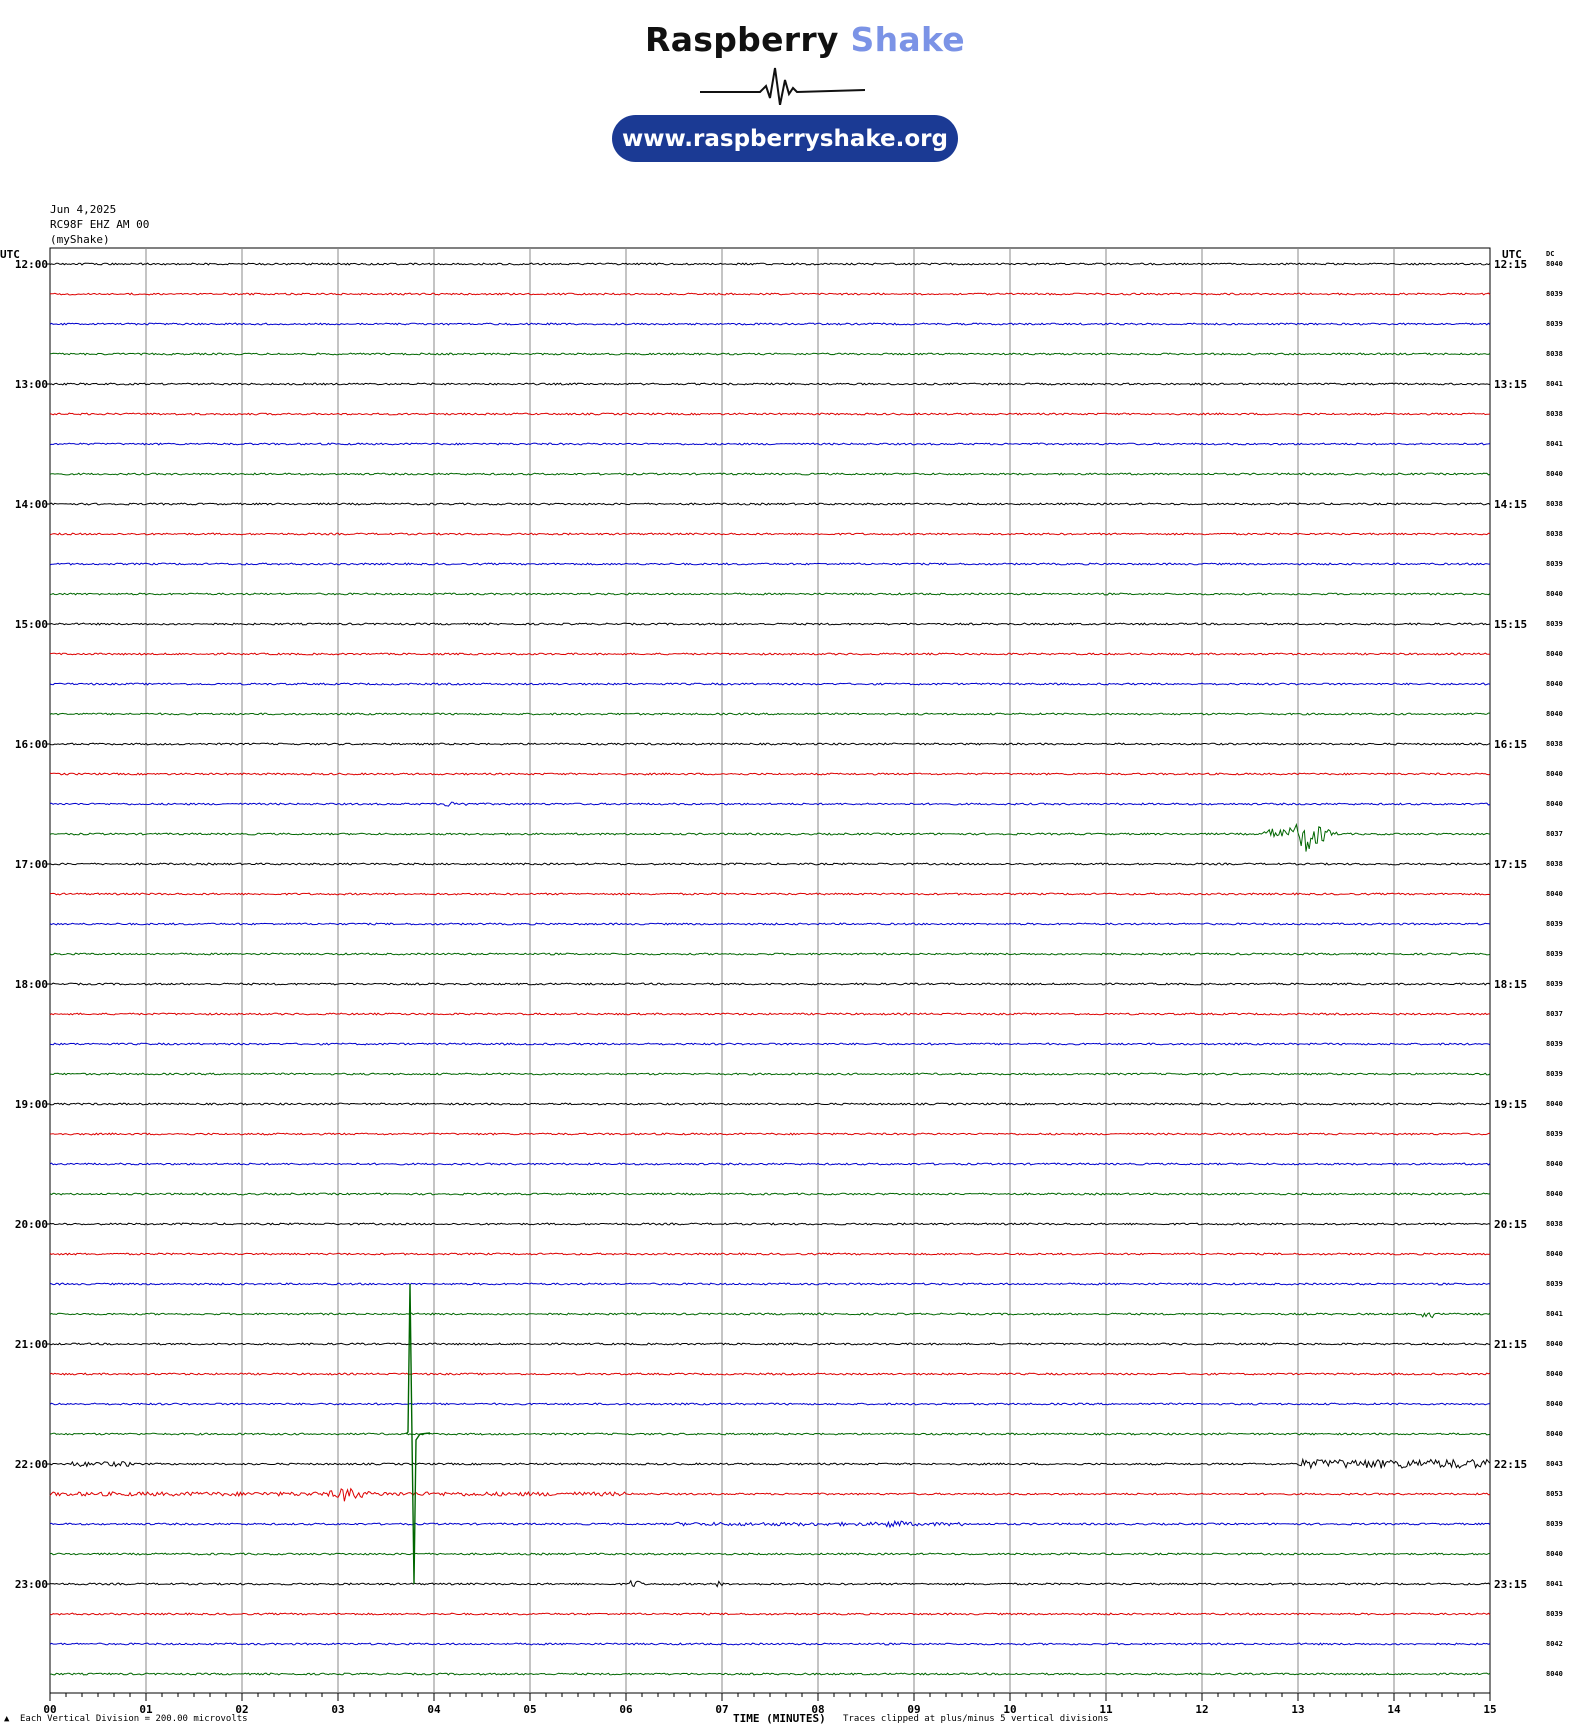 This screenshot has height=1732, width=1570. I want to click on brand-name: Raspberry Shake, so click(805, 39).